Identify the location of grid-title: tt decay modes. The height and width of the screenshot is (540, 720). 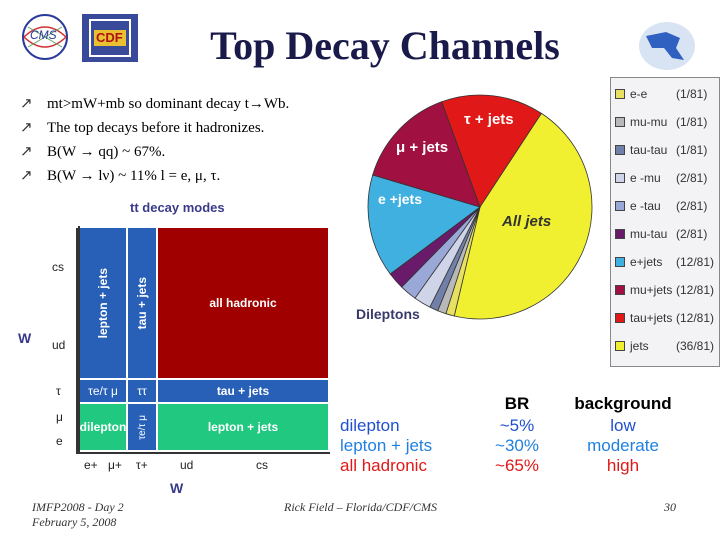
(177, 207).